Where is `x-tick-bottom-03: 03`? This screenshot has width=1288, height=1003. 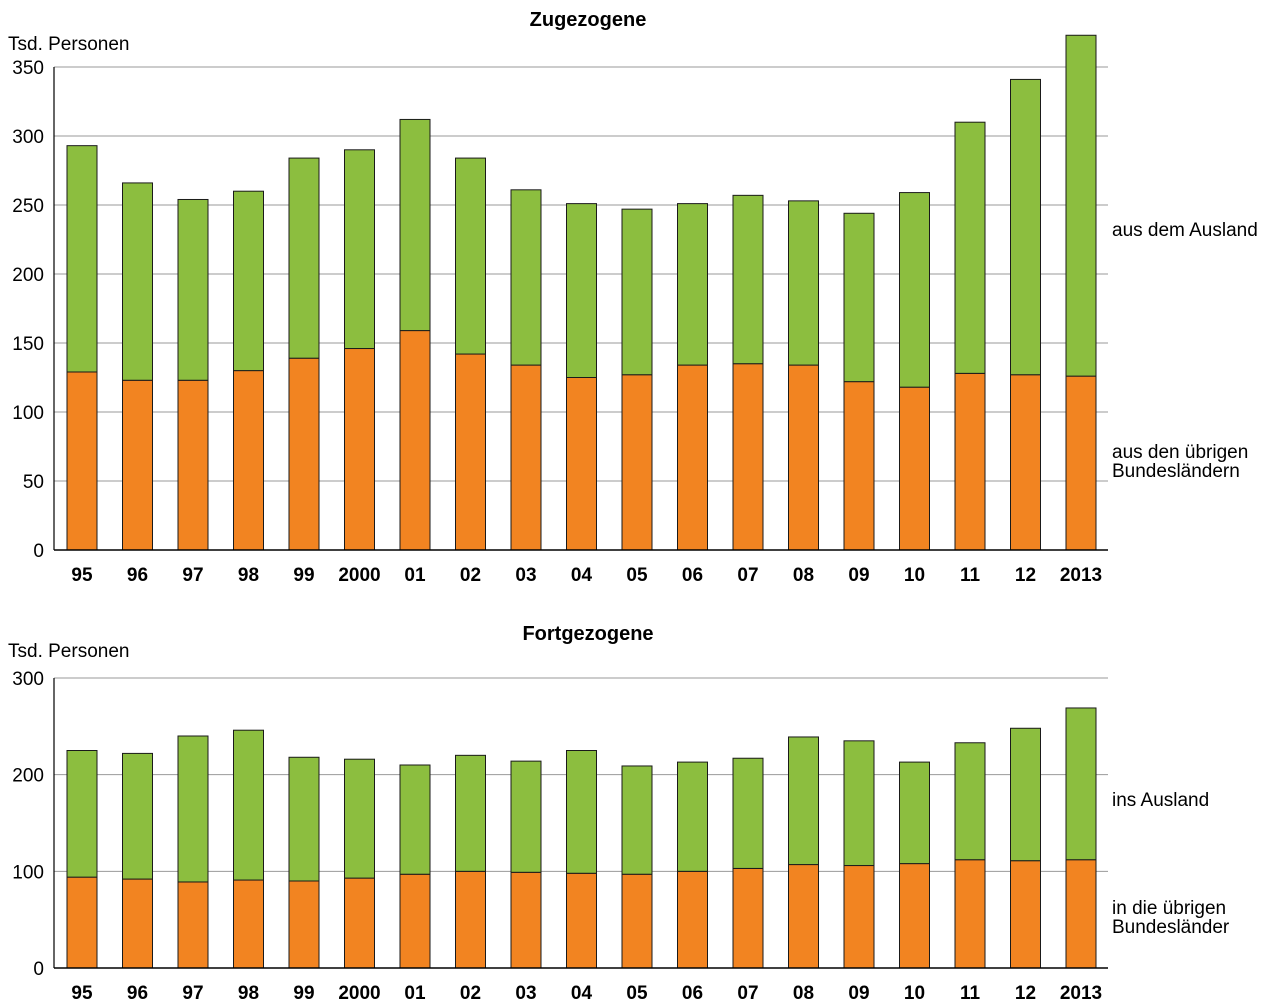
x-tick-bottom-03: 03 is located at coordinates (525, 993).